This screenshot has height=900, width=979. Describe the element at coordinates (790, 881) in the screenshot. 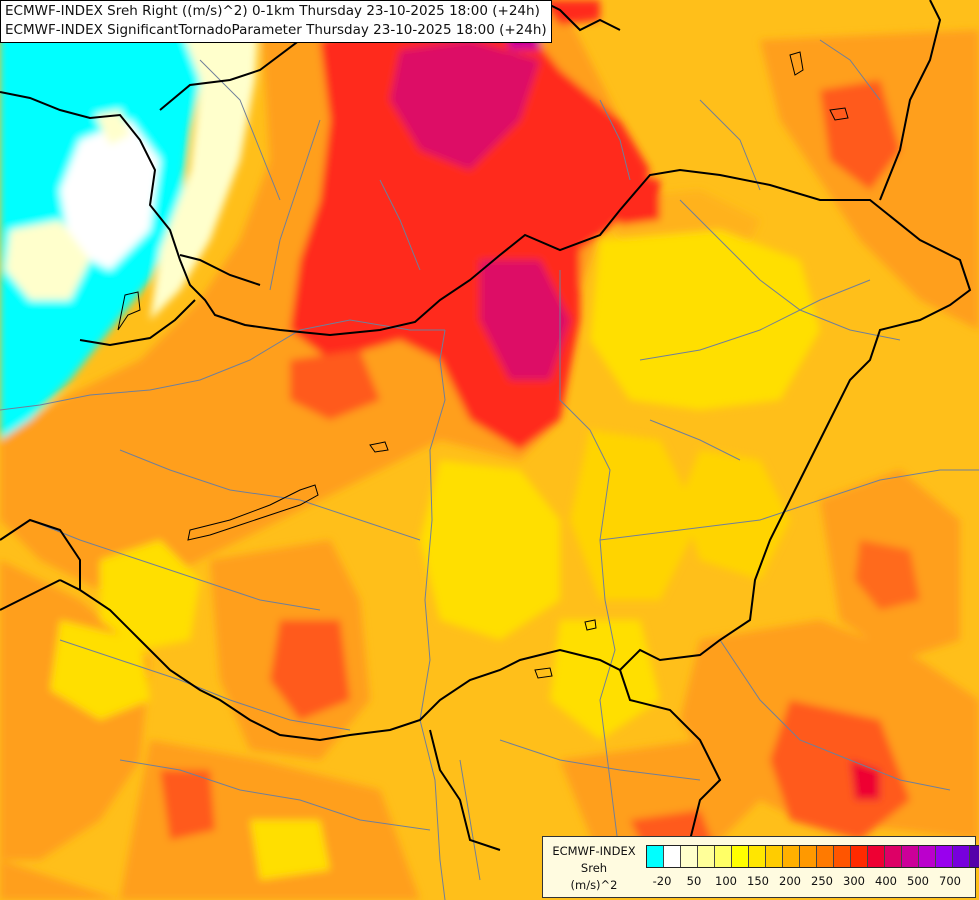

I see `legend-tick-label: 200` at that location.